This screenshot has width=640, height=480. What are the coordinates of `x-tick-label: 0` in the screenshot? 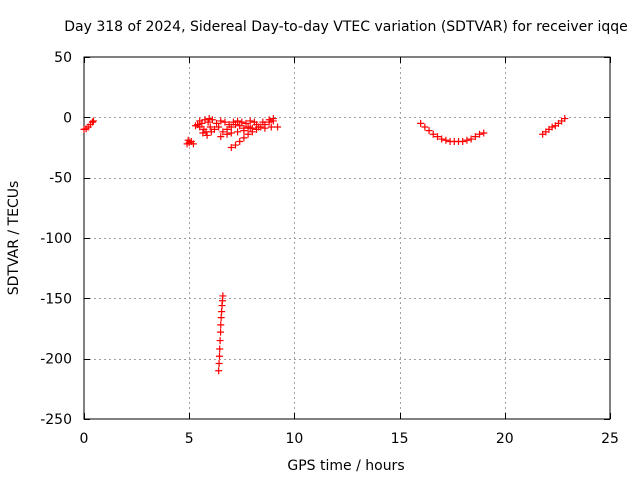 It's located at (84, 439).